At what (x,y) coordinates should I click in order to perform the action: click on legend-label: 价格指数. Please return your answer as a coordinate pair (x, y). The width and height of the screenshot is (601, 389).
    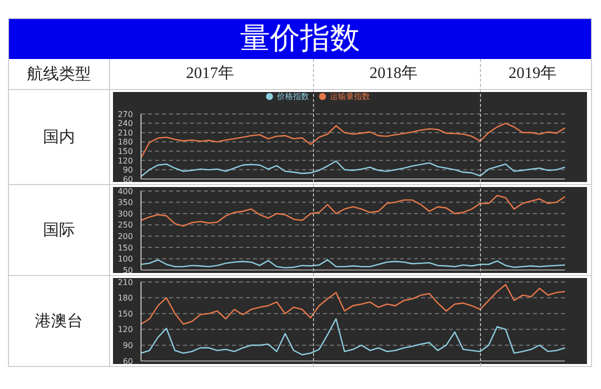
    Looking at the image, I should click on (293, 96).